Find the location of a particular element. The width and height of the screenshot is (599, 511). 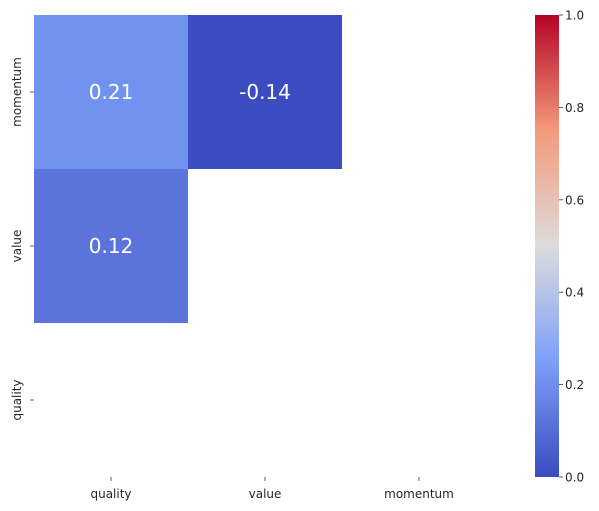

colorbar-tick-label: 0.8 is located at coordinates (574, 108).